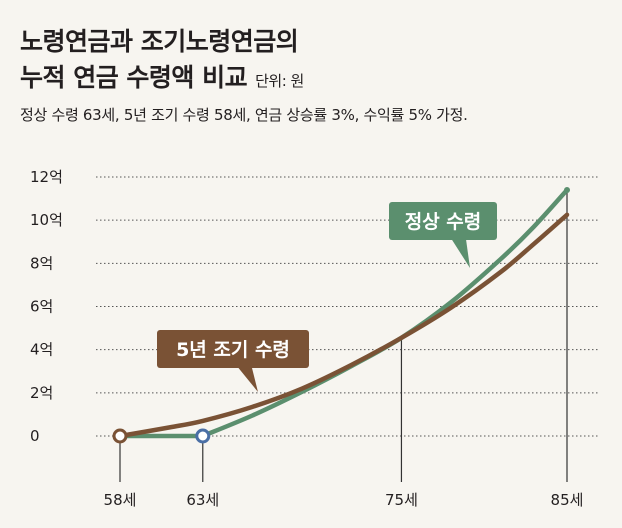 The image size is (622, 528). What do you see at coordinates (162, 77) in the screenshot?
I see `chart-title-line-2: 누적 연금 수령액 비교 단위: 원` at bounding box center [162, 77].